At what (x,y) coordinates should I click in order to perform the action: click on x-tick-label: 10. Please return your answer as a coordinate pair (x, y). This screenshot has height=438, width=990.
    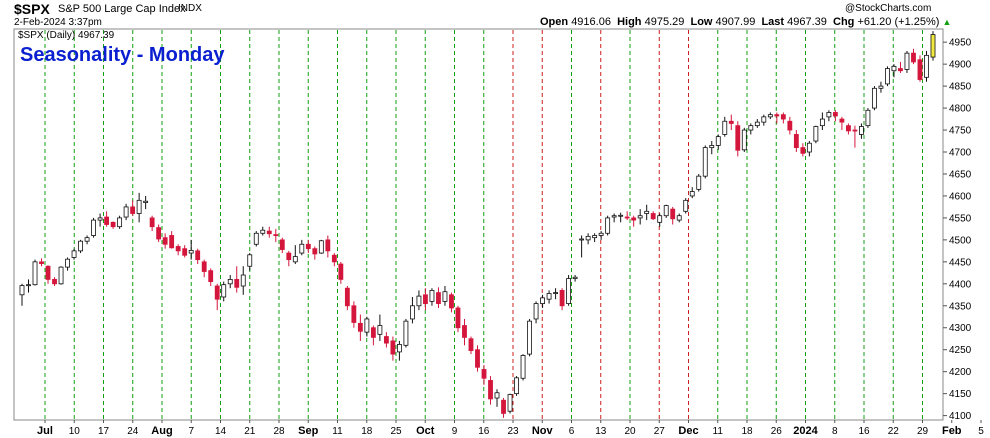
    Looking at the image, I should click on (75, 431).